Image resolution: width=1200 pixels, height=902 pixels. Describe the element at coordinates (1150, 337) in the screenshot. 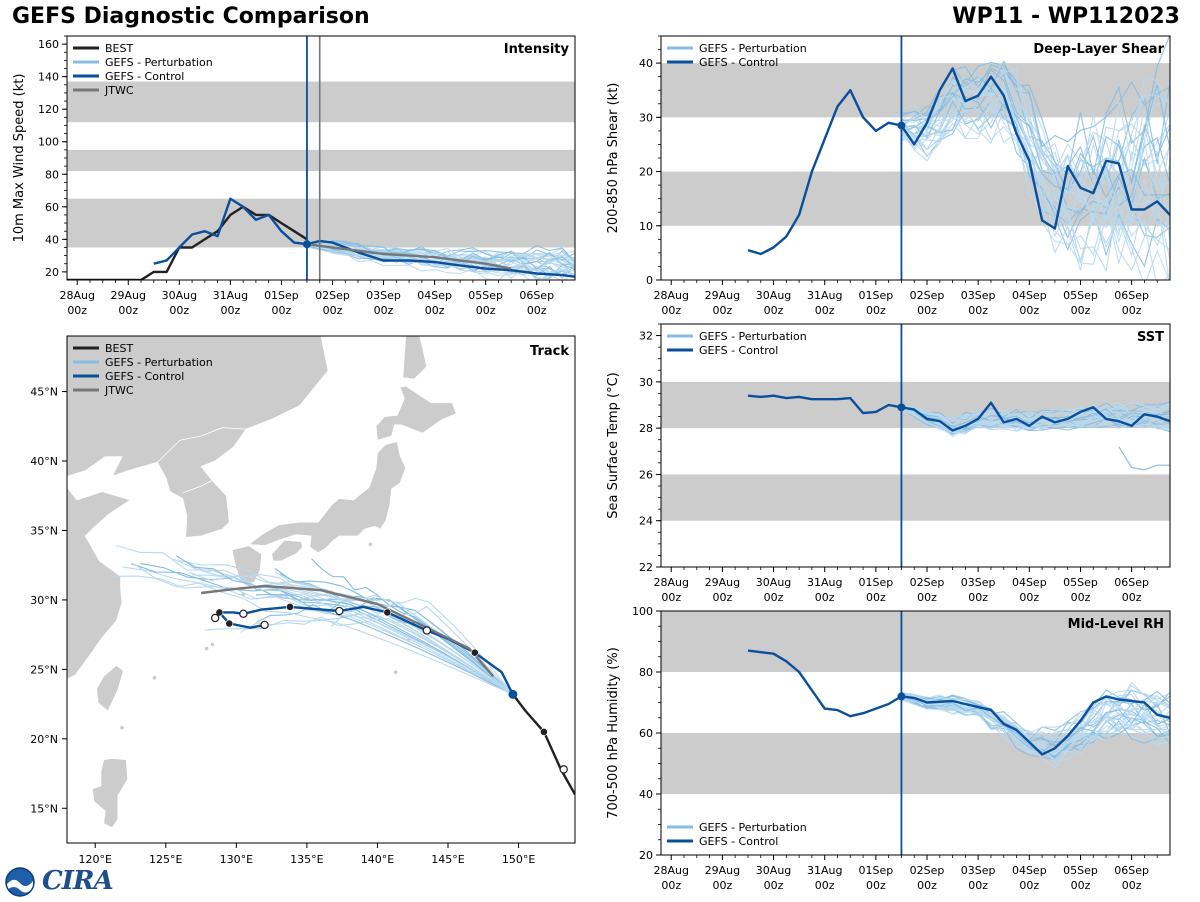

I see `sst-title: SST` at that location.